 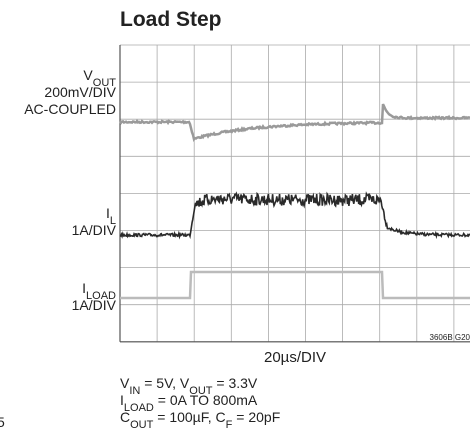 What do you see at coordinates (80, 92) in the screenshot?
I see `channel-scale: 200mV/DIV` at bounding box center [80, 92].